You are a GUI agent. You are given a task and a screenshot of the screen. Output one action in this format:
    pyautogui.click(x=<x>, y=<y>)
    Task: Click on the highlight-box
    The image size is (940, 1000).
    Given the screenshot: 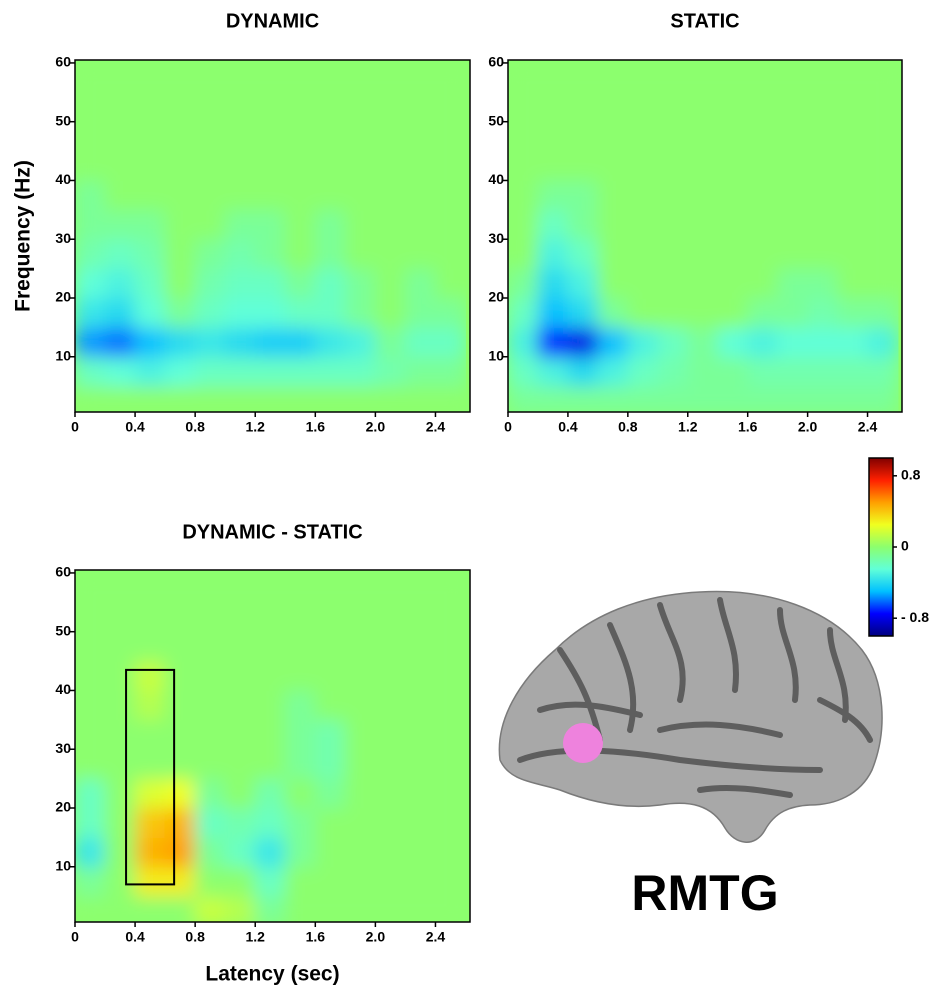 What is the action you would take?
    pyautogui.click(x=150, y=777)
    